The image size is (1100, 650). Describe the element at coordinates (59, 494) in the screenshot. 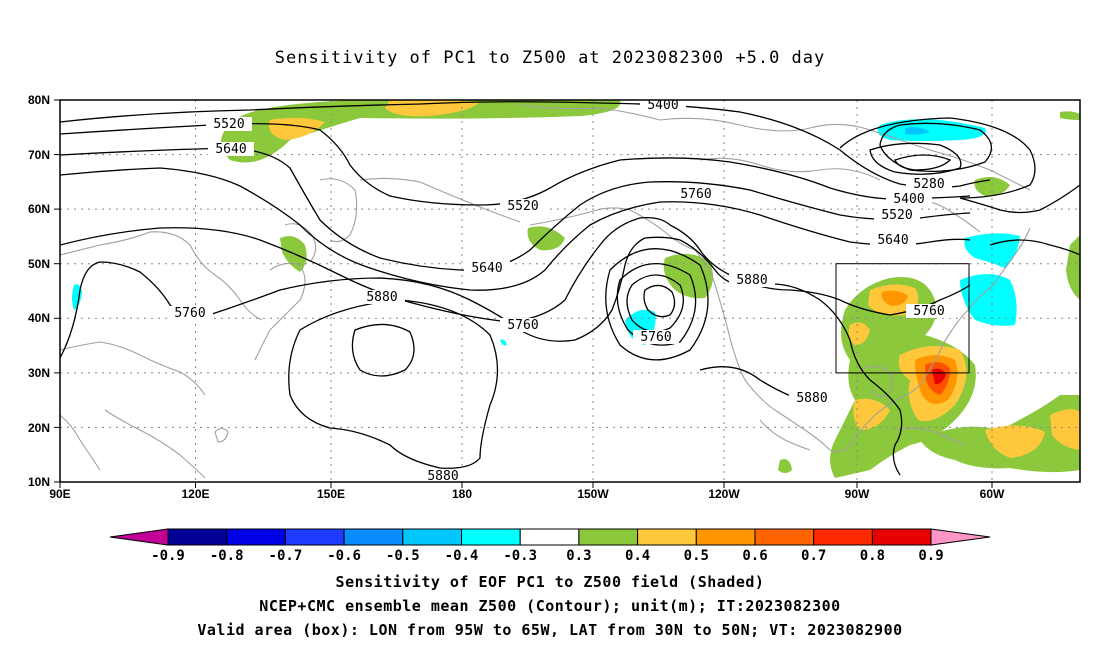

I see `lon-tick-label: 90E` at that location.